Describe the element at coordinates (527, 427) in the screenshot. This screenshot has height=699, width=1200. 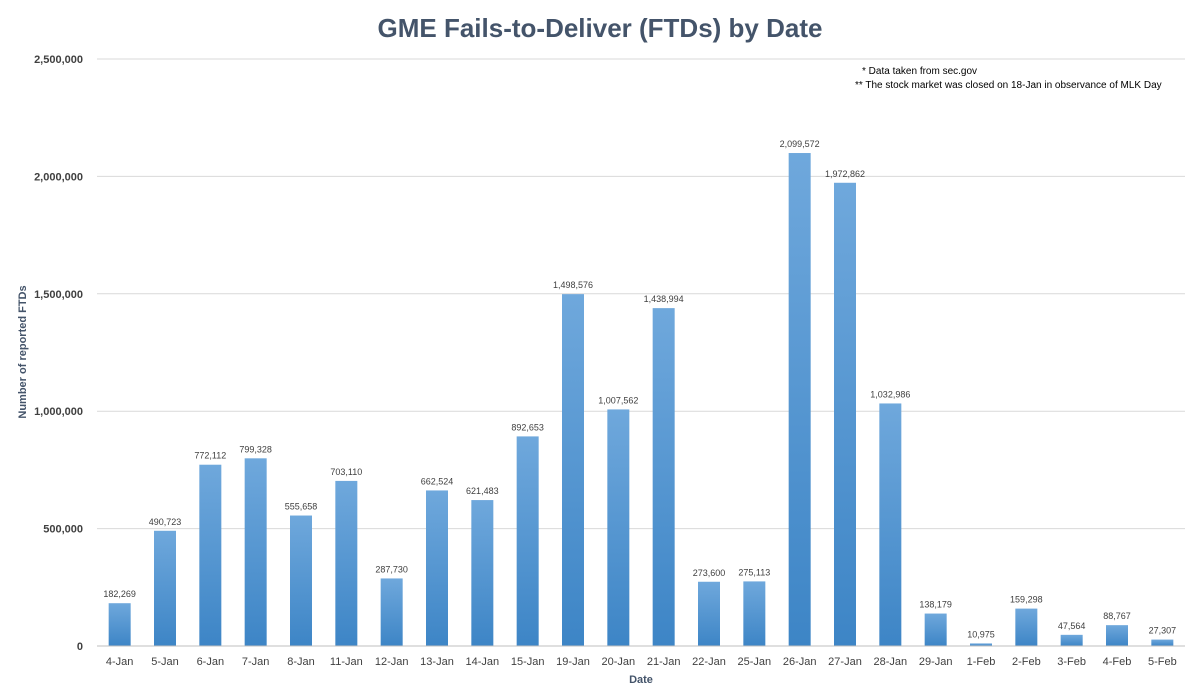
I see `data-label: 892,653` at that location.